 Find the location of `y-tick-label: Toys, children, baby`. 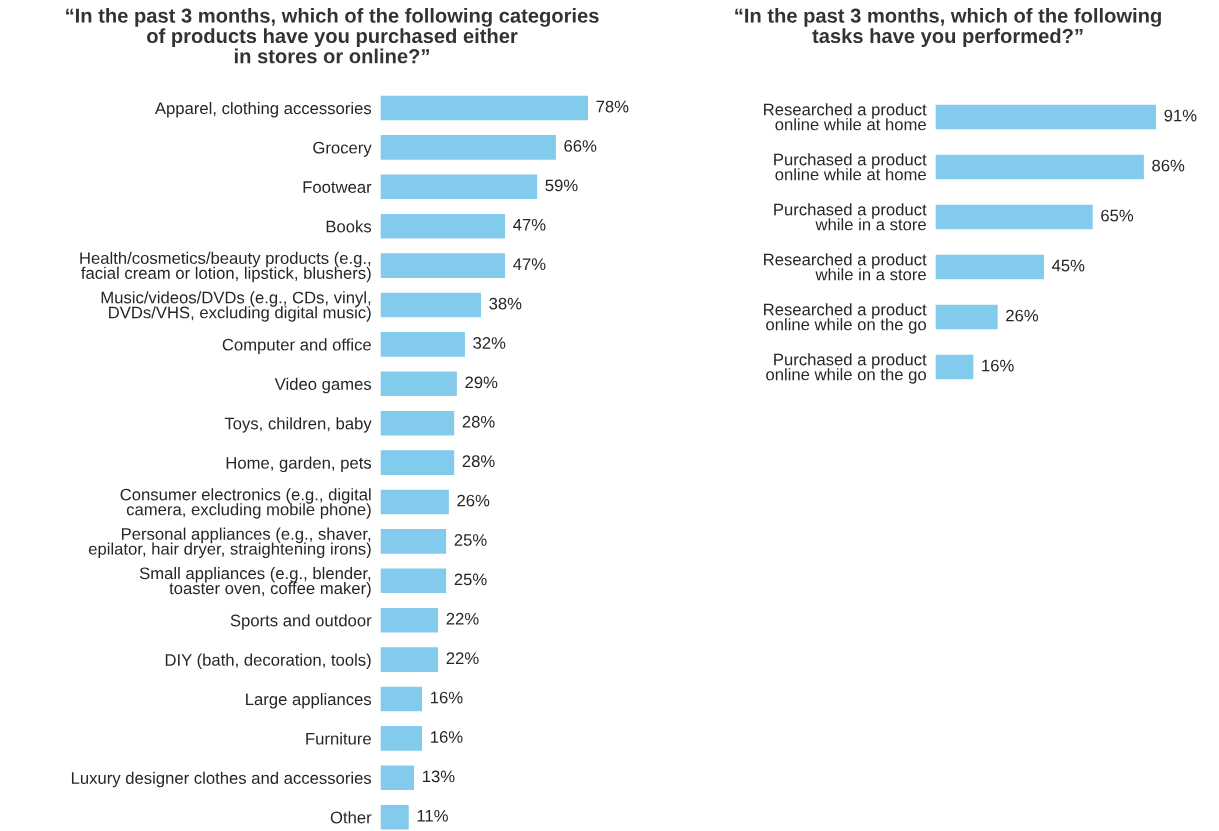

y-tick-label: Toys, children, baby is located at coordinates (298, 425).